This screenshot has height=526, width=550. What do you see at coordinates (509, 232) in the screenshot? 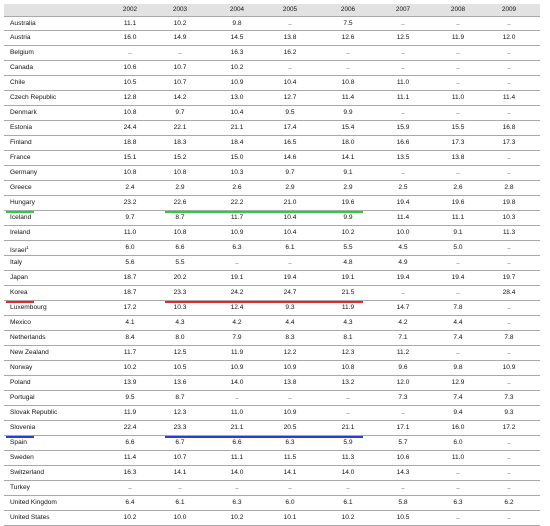
I see `table-cell: 11.3` at bounding box center [509, 232].